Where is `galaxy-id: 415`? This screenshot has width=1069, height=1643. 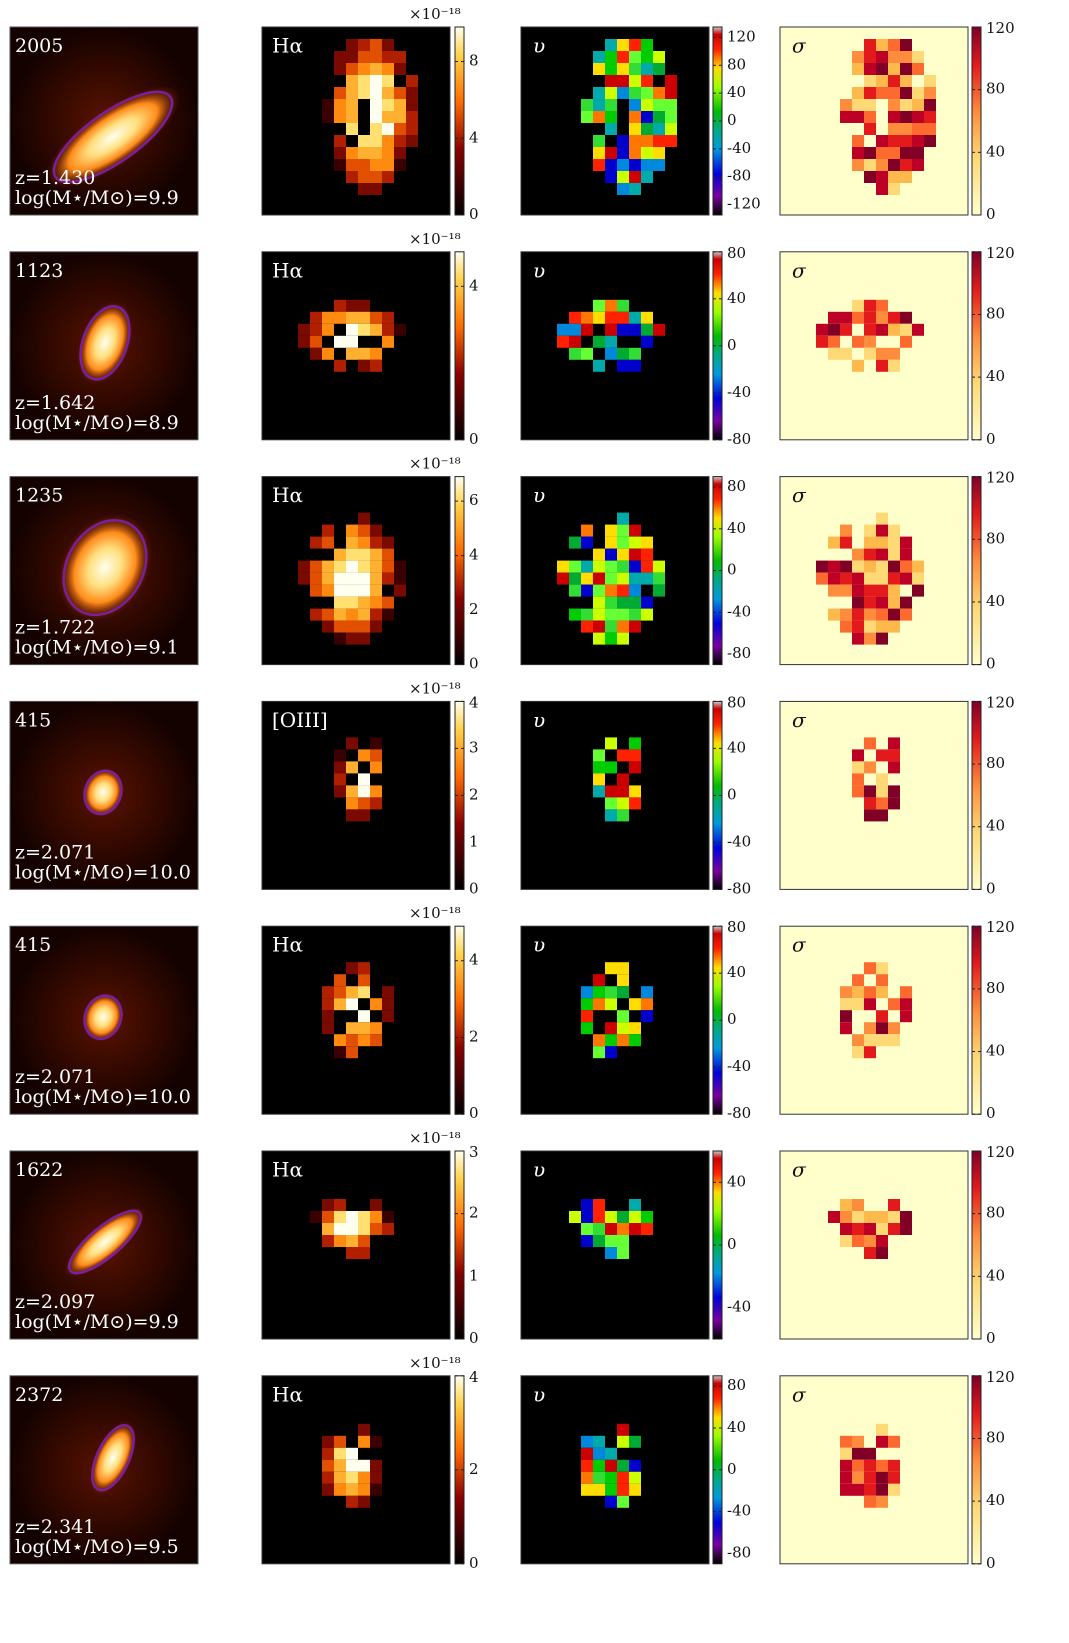 galaxy-id: 415 is located at coordinates (33, 720).